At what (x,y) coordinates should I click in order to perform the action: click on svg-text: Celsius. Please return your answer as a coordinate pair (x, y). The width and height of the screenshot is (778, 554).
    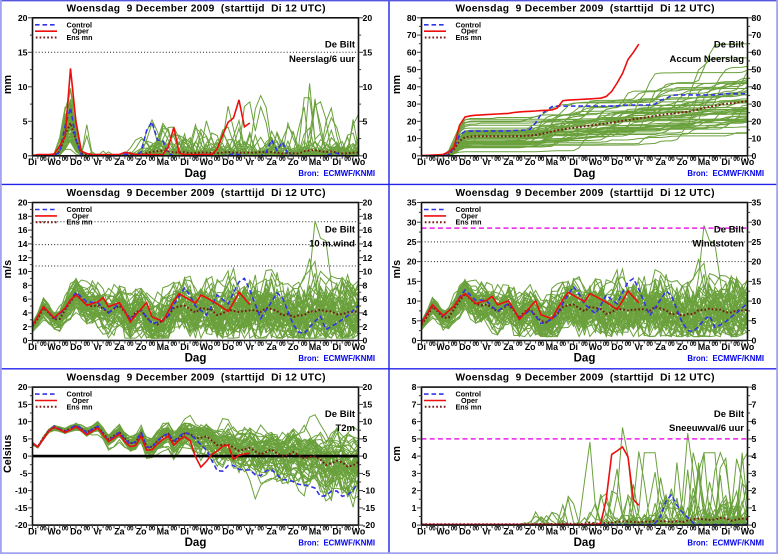
    Looking at the image, I should click on (8, 454).